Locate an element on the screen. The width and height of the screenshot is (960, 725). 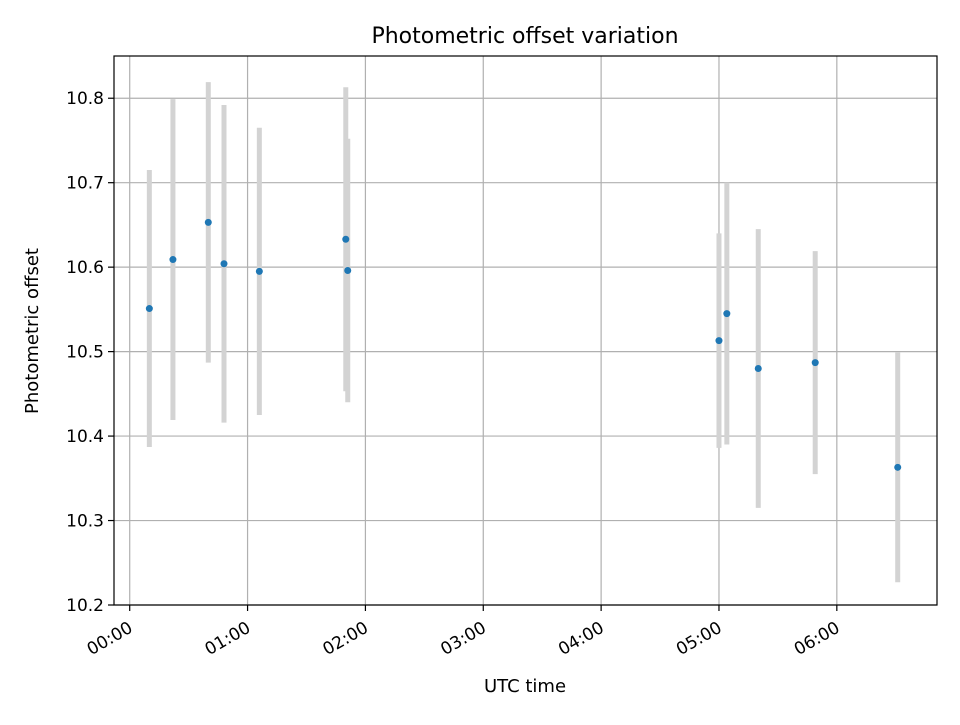
y-tick-label: 10.8 is located at coordinates (85, 99).